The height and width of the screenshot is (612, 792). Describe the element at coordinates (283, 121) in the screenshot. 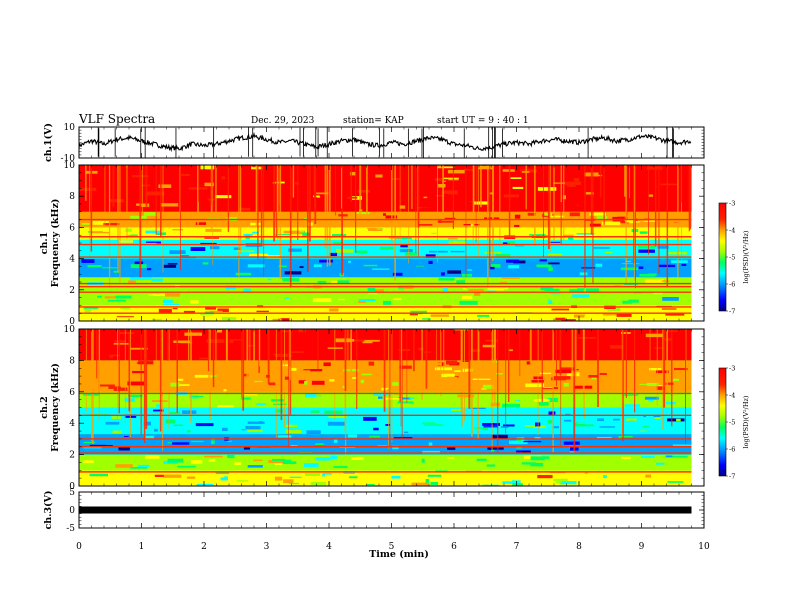

I see `header-date: Dec. 29, 2023` at that location.